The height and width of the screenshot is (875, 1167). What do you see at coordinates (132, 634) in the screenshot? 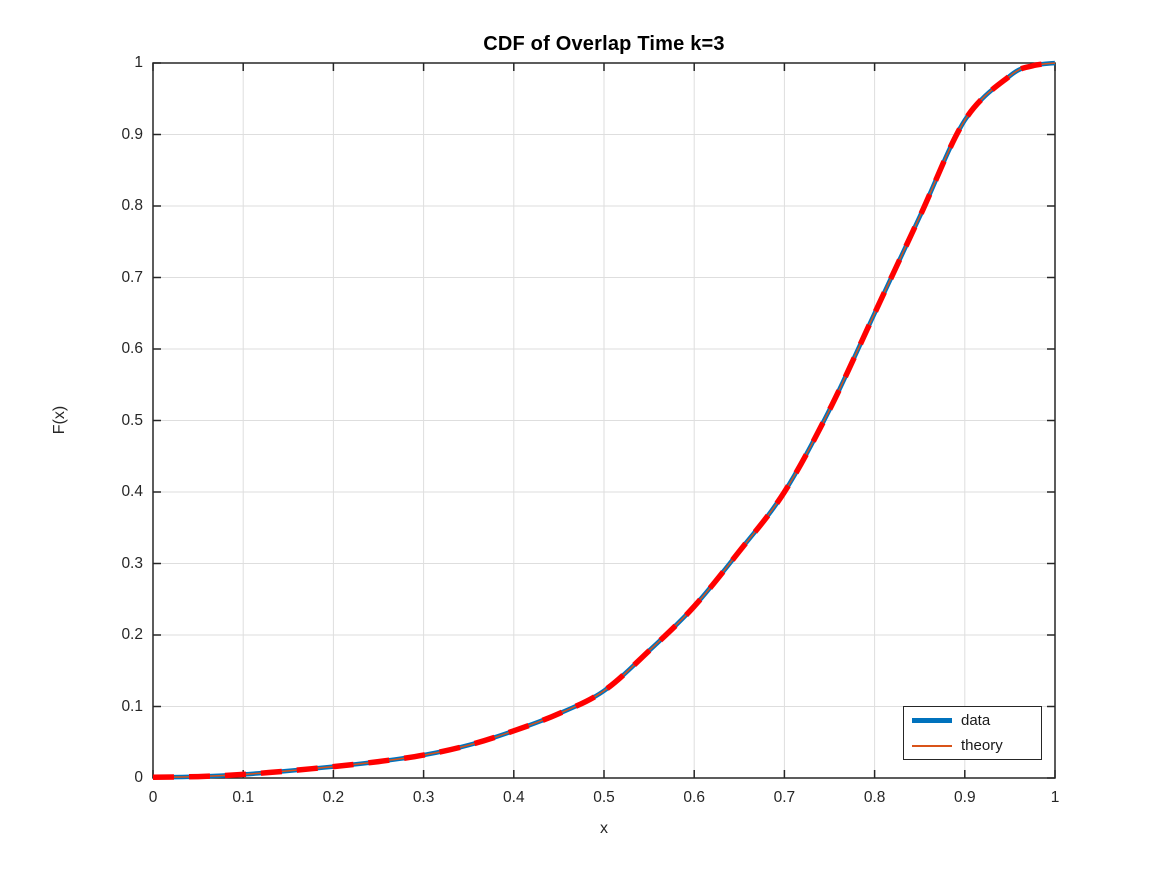
I see `y-tick-label-0.2: 0.2` at bounding box center [132, 634].